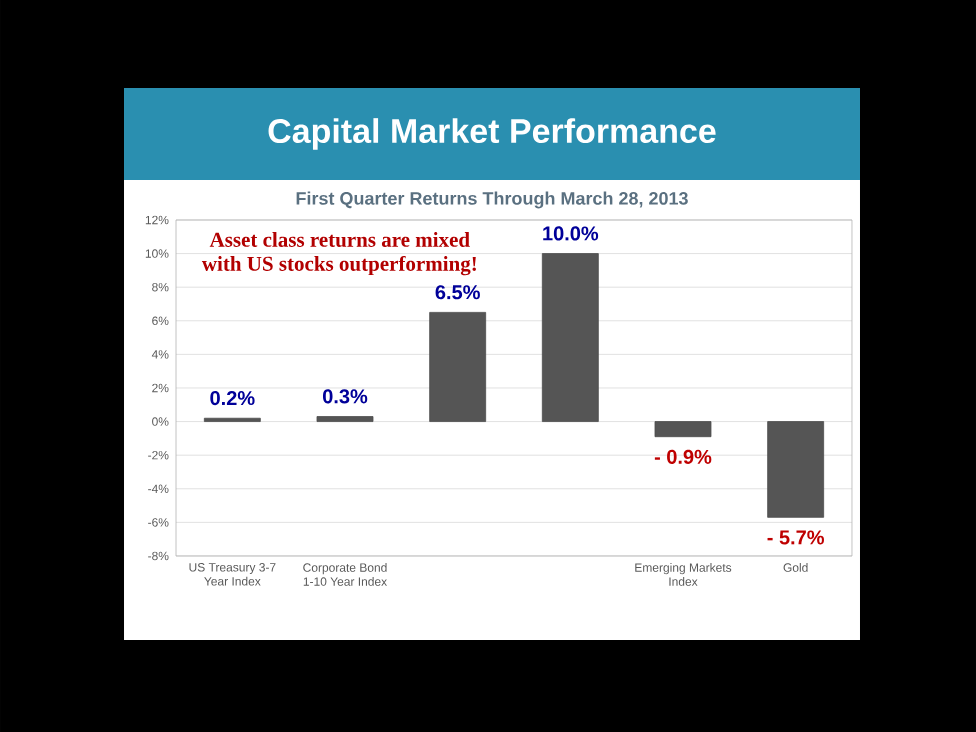  I want to click on data-label: - 0.9%, so click(683, 456).